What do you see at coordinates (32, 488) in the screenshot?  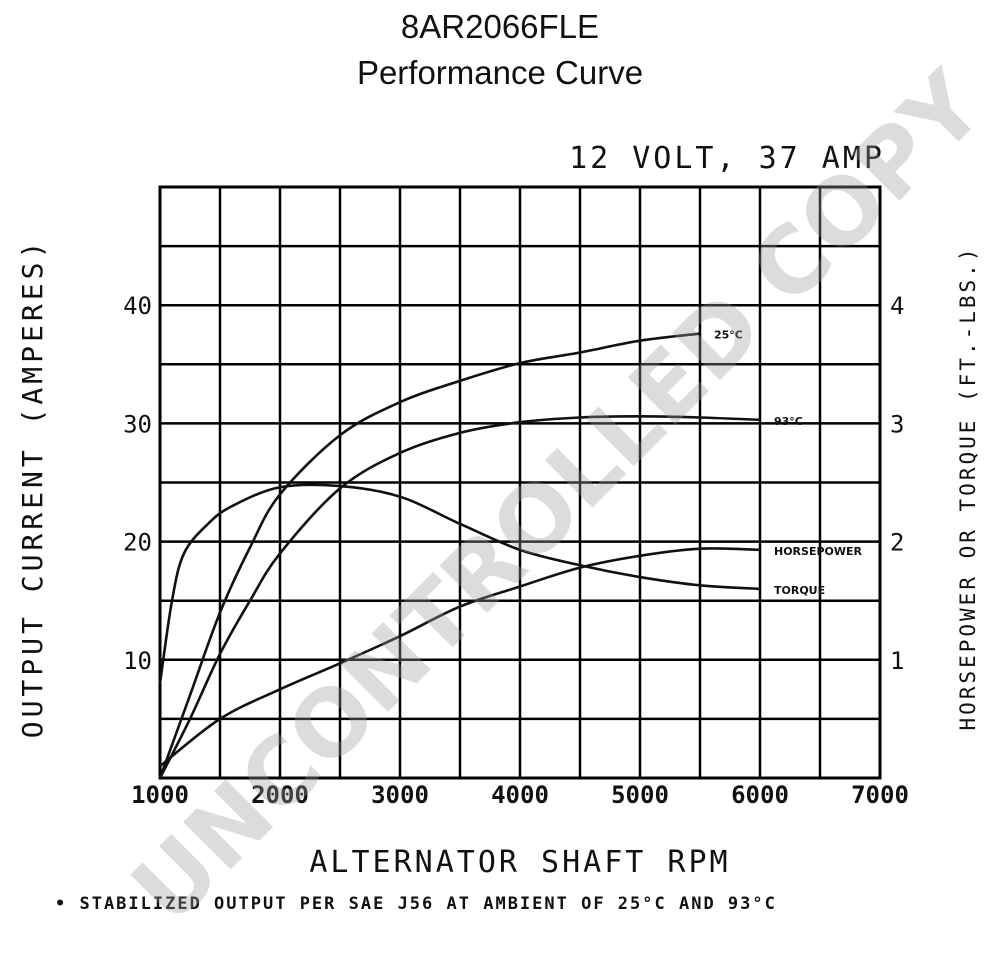 I see `y-axis-label: OUTPUT CURRENT (AMPERES)` at bounding box center [32, 488].